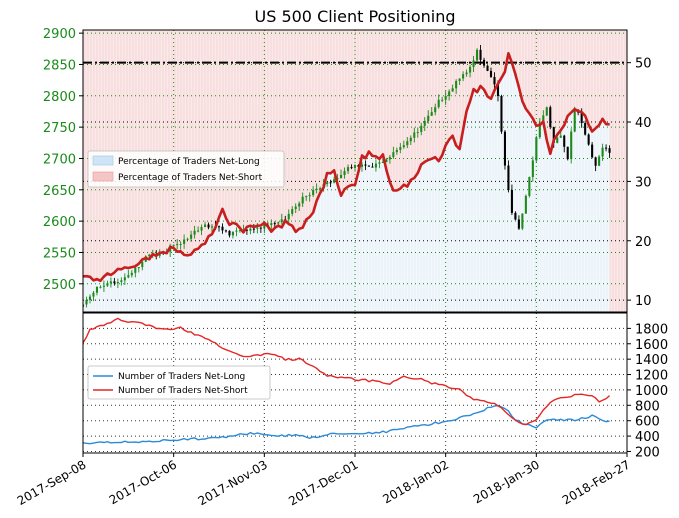 Image resolution: width=679 pixels, height=518 pixels. I want to click on left-tick-label: 2750, so click(59, 128).